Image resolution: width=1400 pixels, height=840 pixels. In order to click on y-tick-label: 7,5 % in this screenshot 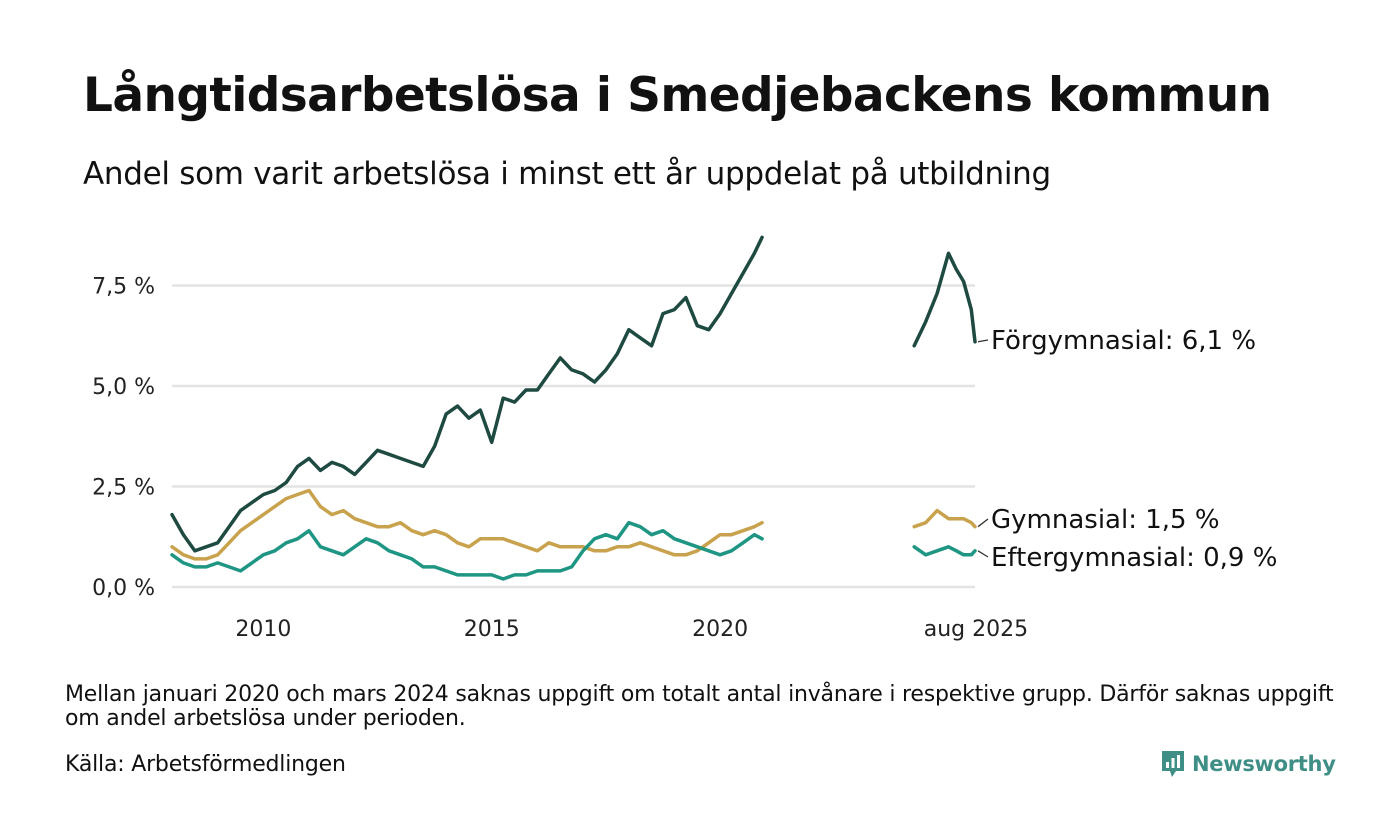, I will do `click(123, 287)`.